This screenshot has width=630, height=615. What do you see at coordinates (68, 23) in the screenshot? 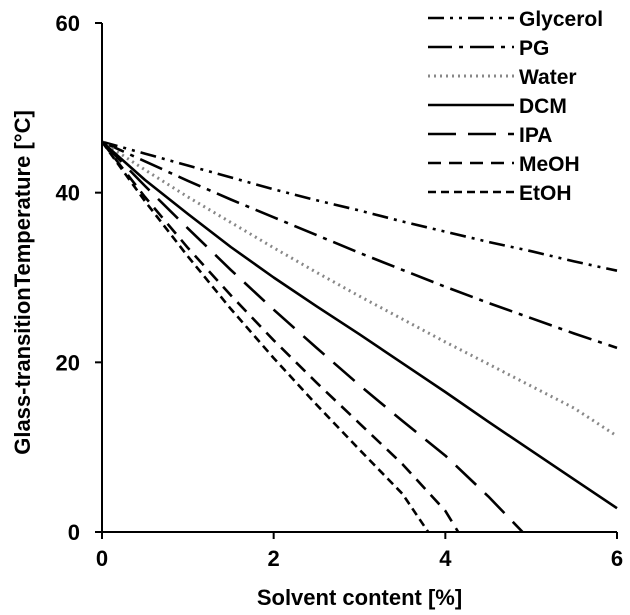
I see `y-tick-label: 60` at bounding box center [68, 23].